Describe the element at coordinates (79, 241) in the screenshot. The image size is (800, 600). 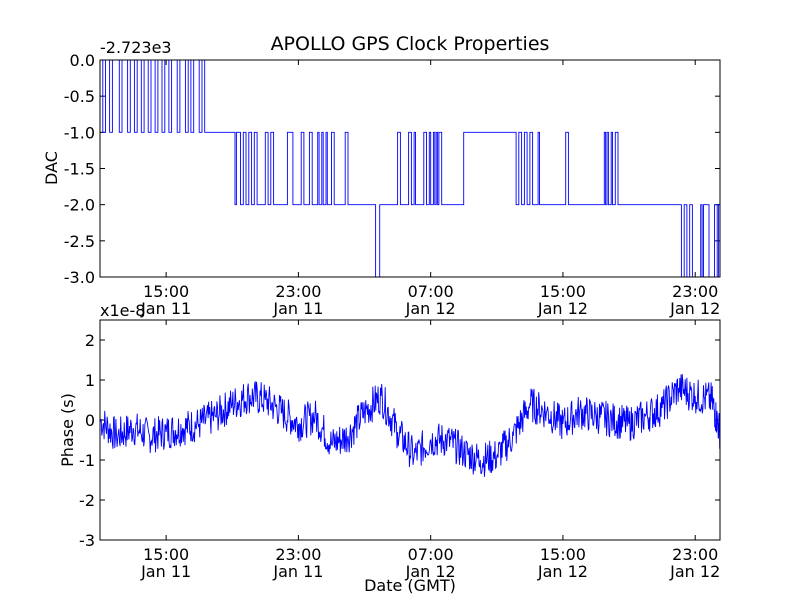
I see `dac-y-tick-label: -2.5` at that location.